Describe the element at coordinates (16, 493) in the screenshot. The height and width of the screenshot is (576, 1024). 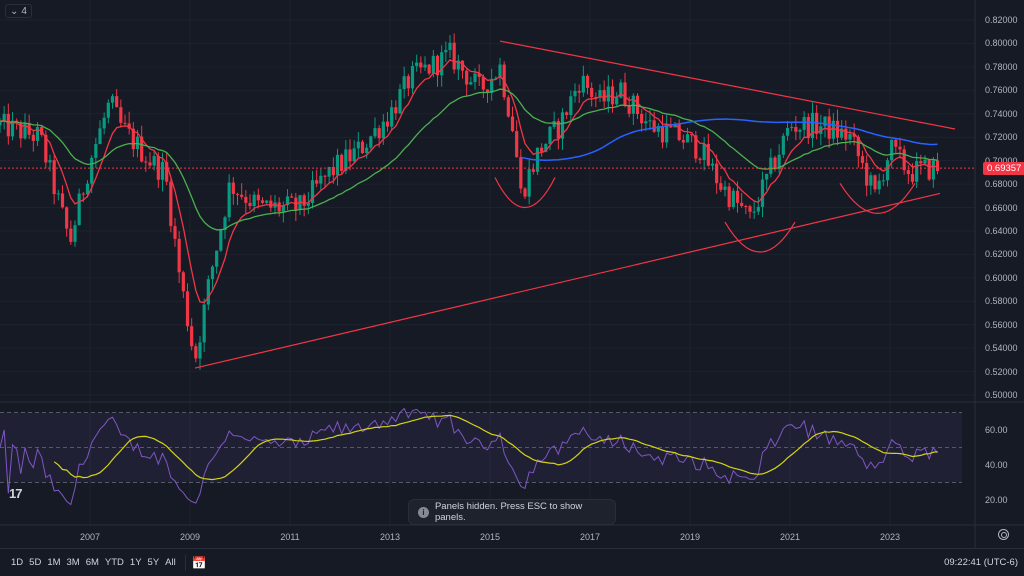
I see `tradingview-logo: 17` at that location.